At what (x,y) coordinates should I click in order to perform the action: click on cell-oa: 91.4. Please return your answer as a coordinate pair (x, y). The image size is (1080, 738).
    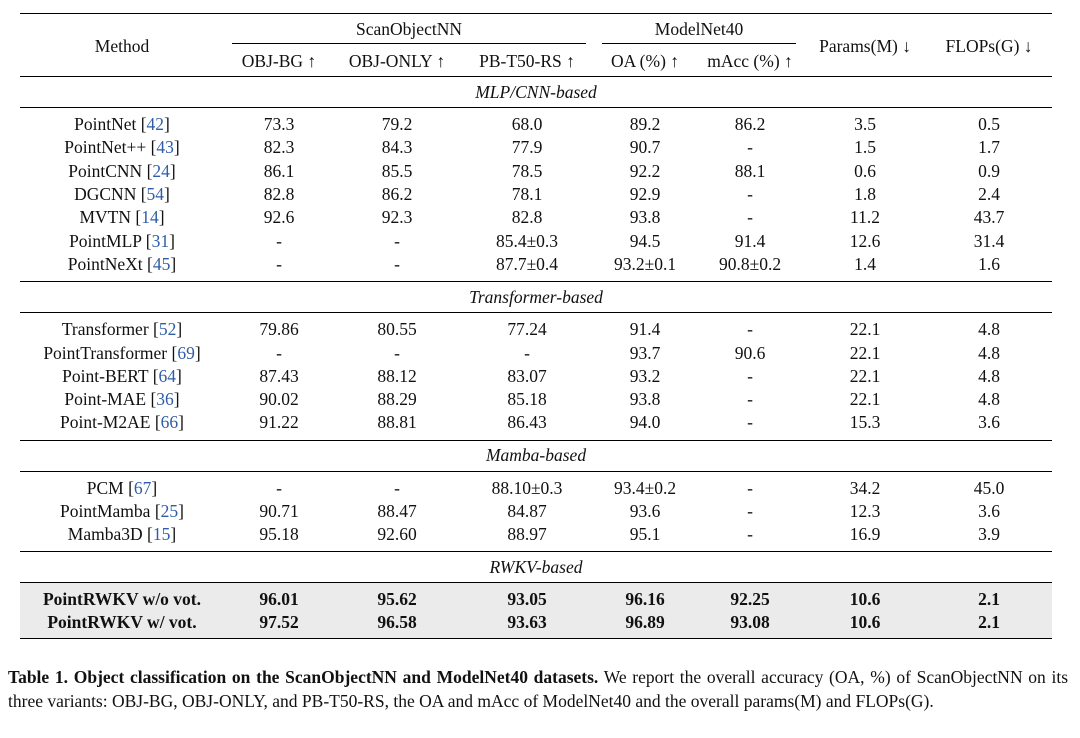
    Looking at the image, I should click on (645, 329).